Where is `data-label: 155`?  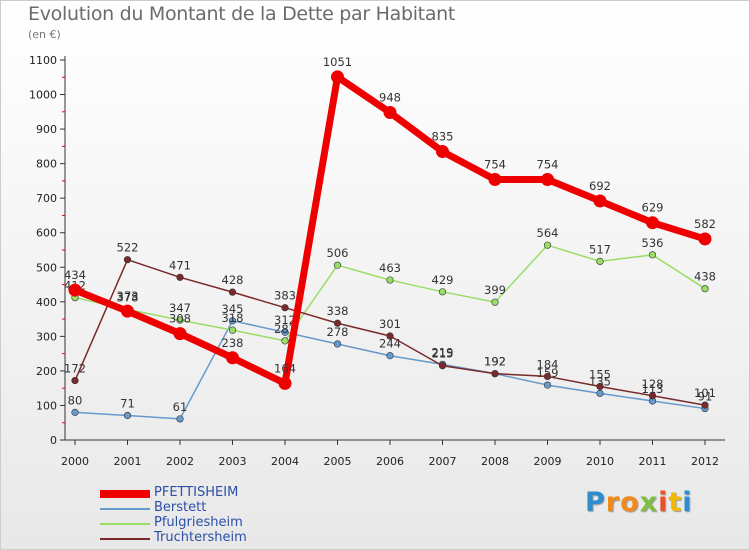 data-label: 155 is located at coordinates (600, 374).